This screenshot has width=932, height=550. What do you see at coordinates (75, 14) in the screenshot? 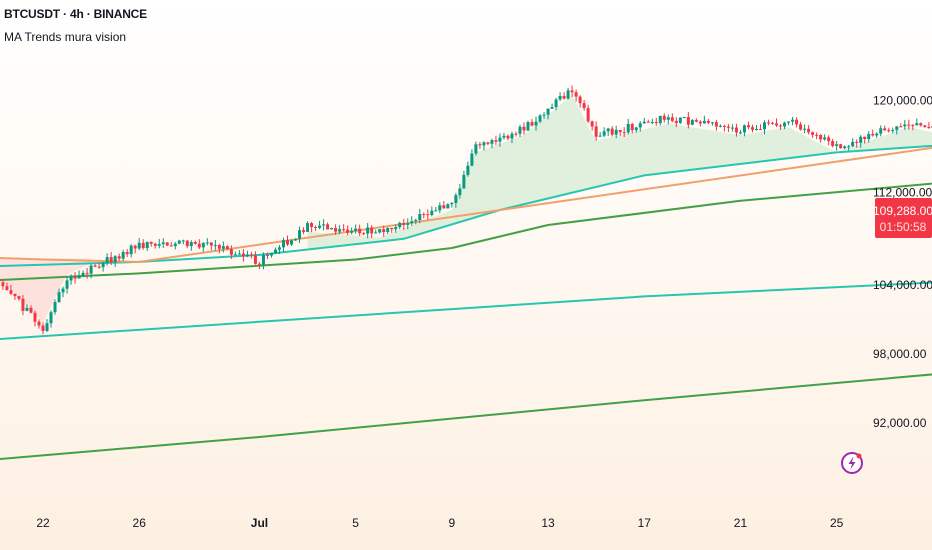
I see `symbol-title: BTCUSDT · 4h · BINANCE` at bounding box center [75, 14].